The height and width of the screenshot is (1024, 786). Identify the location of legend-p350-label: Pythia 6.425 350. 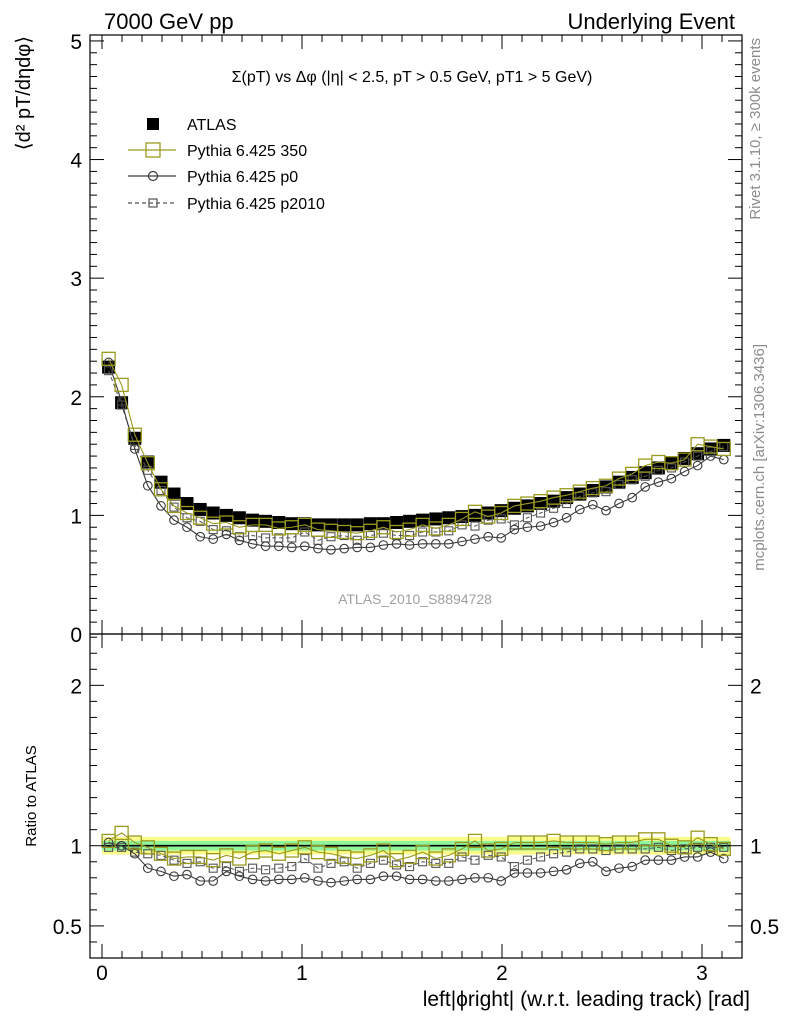
(247, 151).